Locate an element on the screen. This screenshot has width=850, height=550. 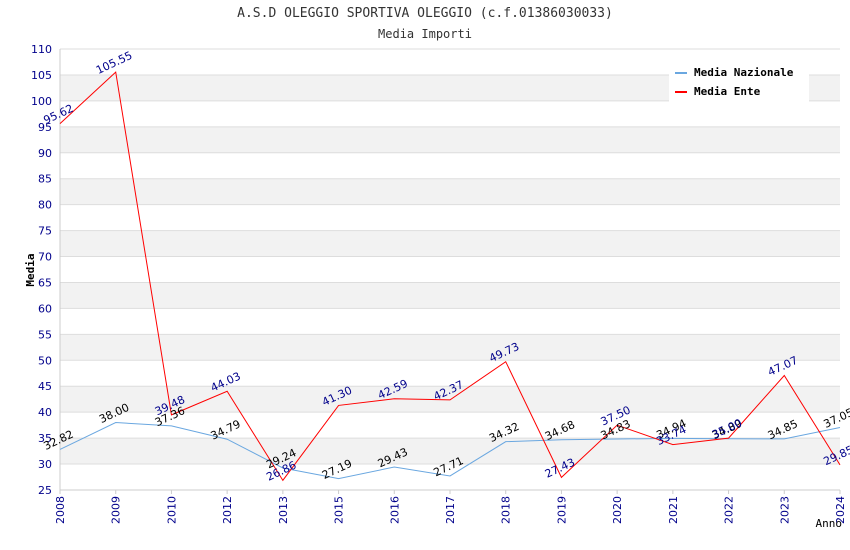
x-tick-label: 2013 is located at coordinates (283, 510).